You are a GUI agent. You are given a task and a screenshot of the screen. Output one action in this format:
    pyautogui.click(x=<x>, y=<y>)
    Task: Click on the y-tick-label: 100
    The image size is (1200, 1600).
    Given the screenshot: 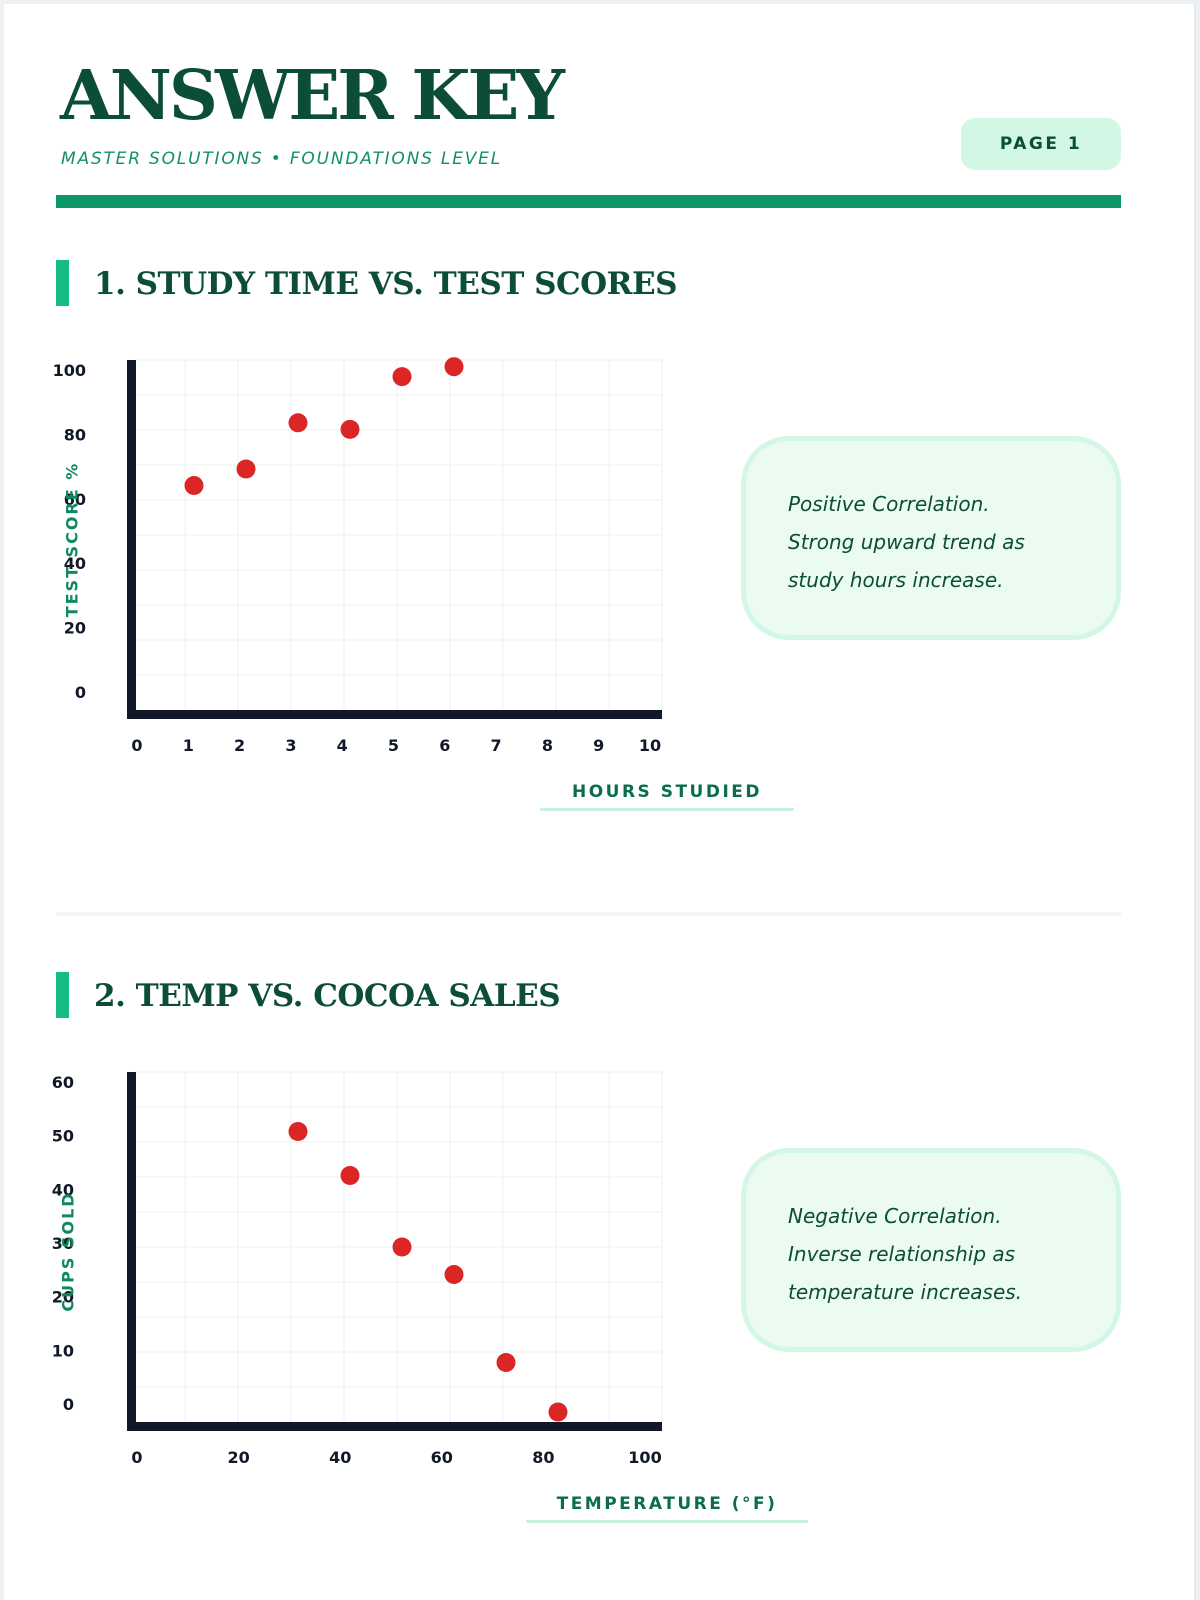 What is the action you would take?
    pyautogui.click(x=69, y=370)
    